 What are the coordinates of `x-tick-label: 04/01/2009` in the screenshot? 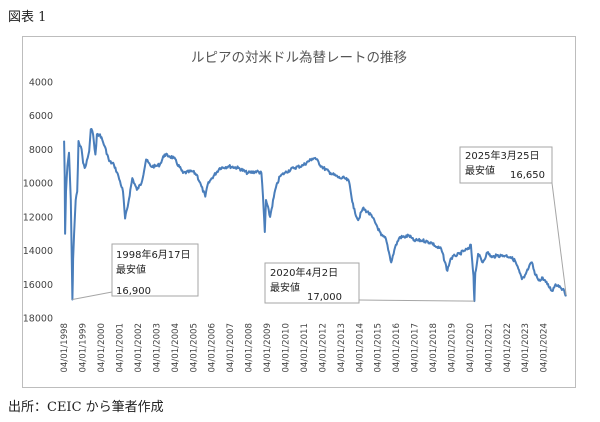 It's located at (268, 348).